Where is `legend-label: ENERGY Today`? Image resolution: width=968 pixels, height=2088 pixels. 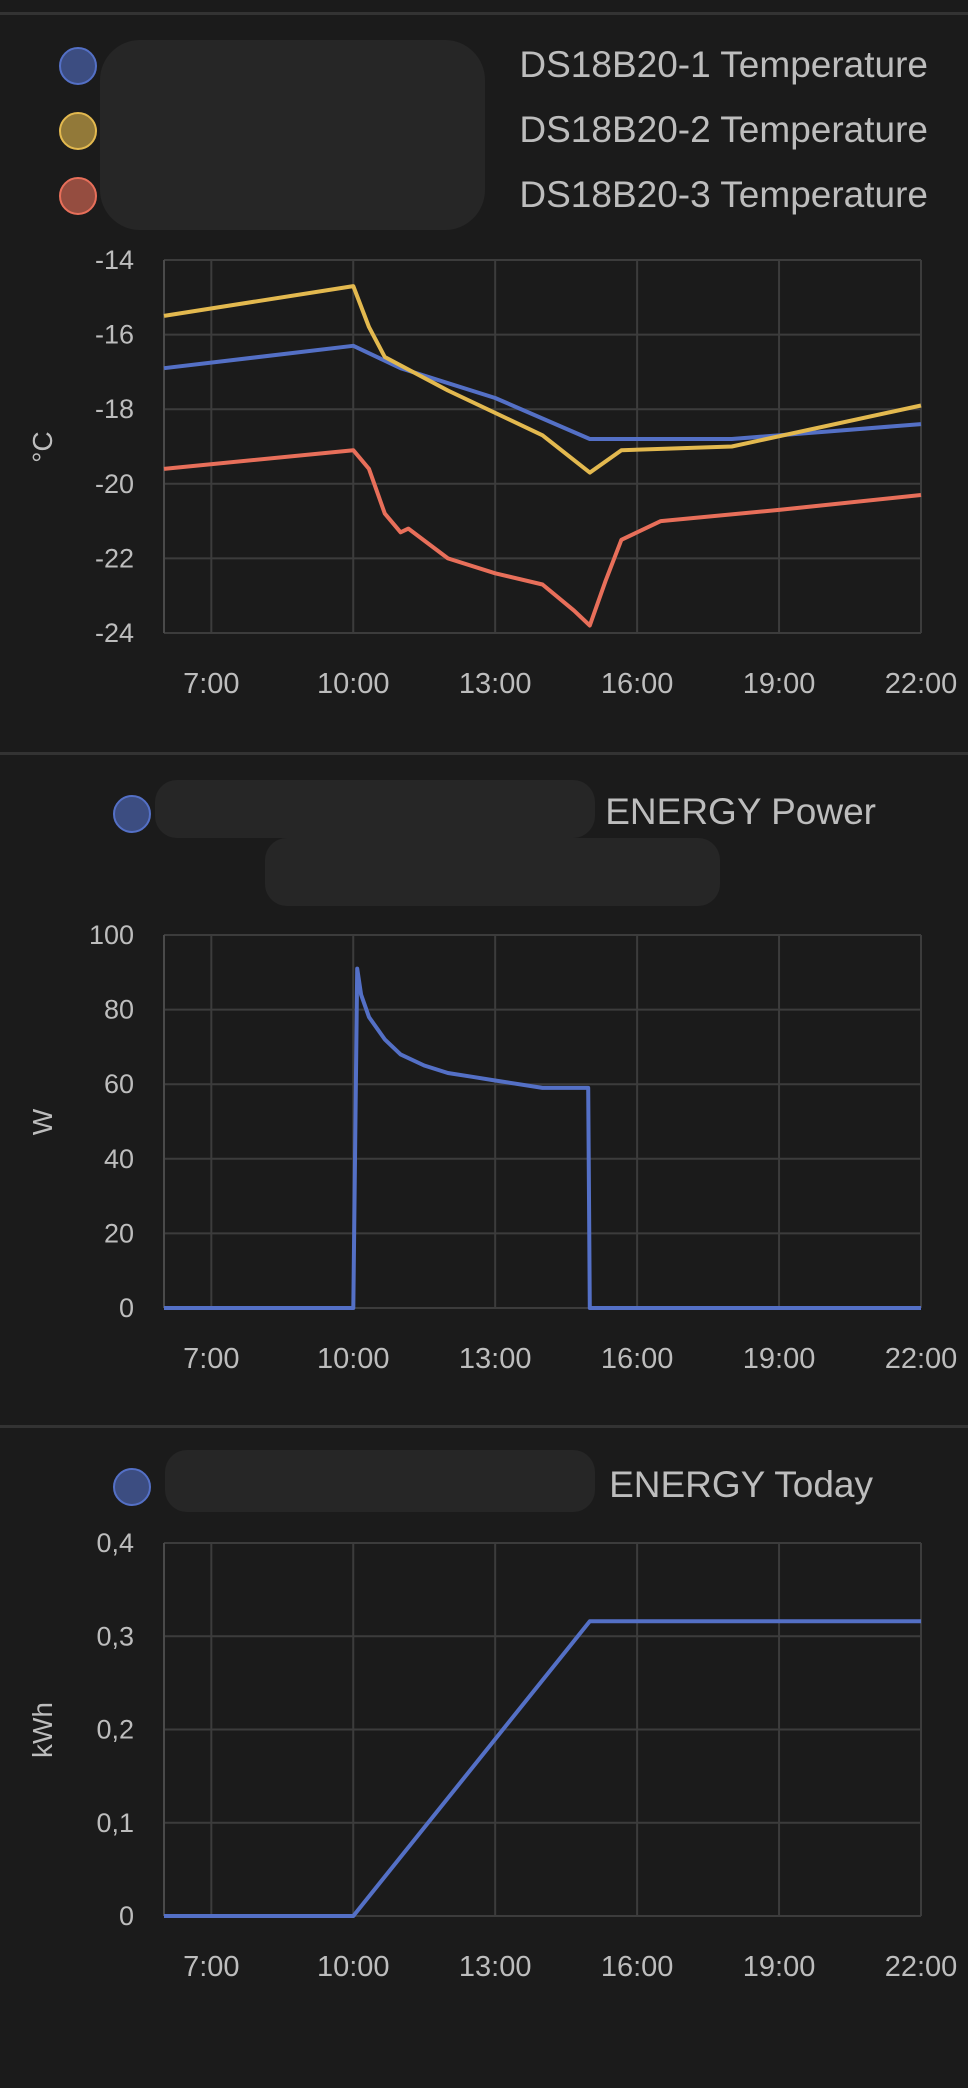
legend-label: ENERGY Today is located at coordinates (741, 1484).